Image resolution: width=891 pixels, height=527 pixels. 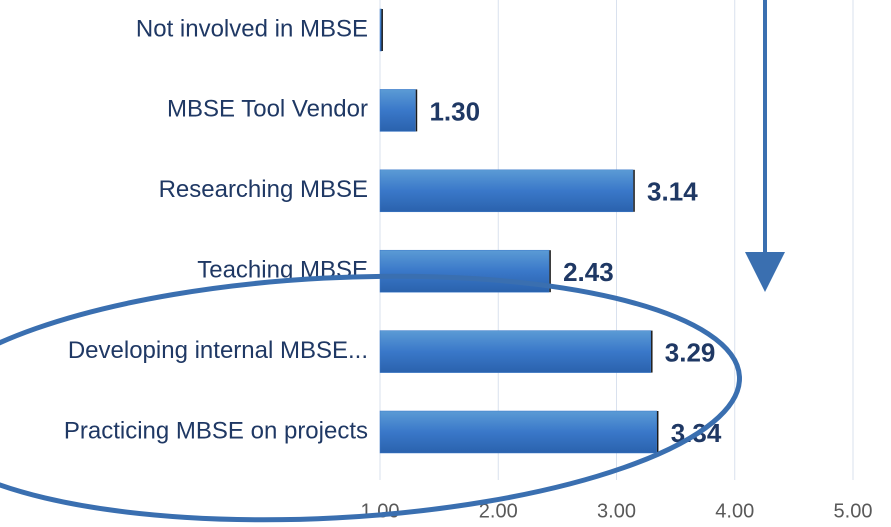 I want to click on x-tick-label: 2.00, so click(x=498, y=511).